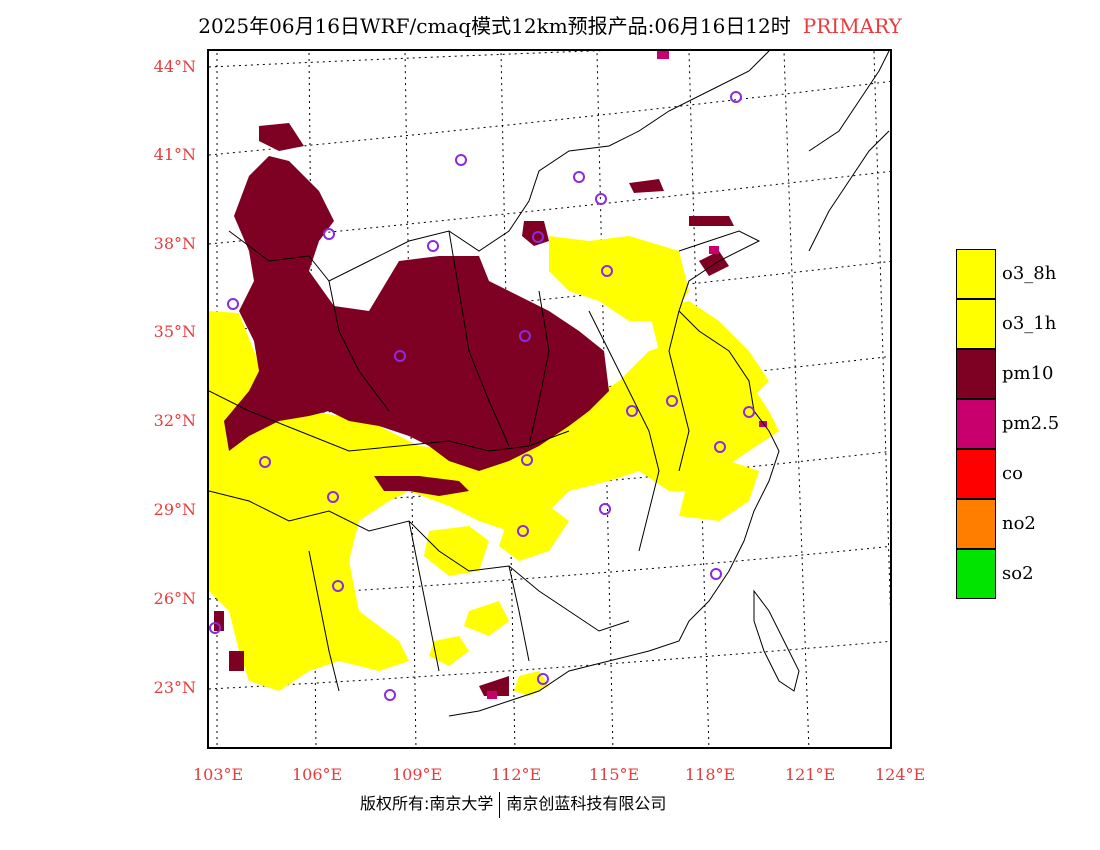 This screenshot has height=850, width=1100. I want to click on lon-label-121: 121°E, so click(810, 774).